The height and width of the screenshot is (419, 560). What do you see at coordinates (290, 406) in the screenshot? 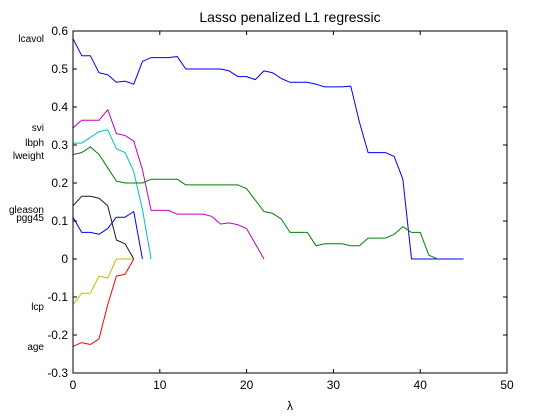
I see `x-axis-label: λ` at bounding box center [290, 406].